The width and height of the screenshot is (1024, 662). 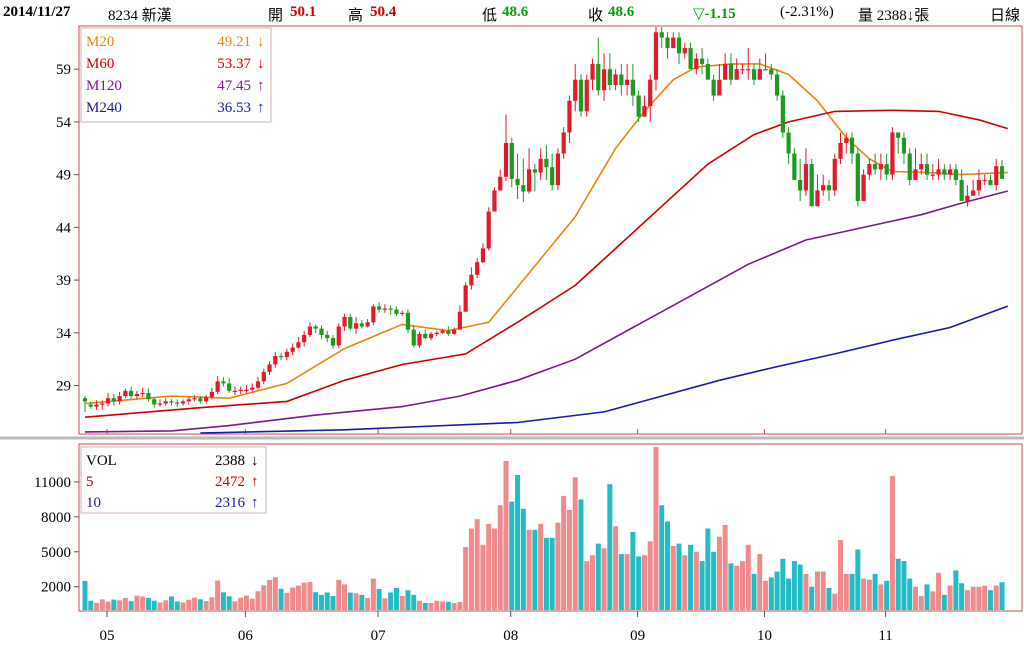 I want to click on price-tick: 49, so click(x=67, y=176).